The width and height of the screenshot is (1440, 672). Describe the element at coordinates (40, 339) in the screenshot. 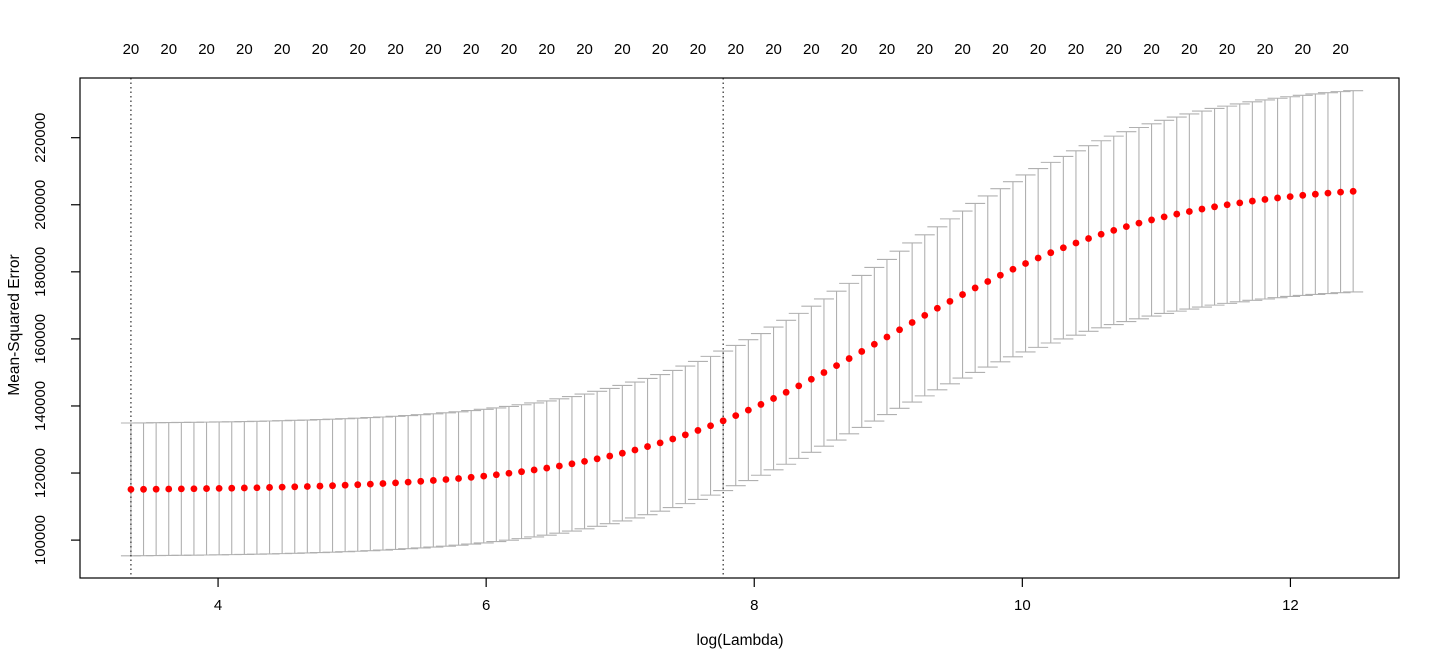

I see `y-tick-label: 160000` at that location.